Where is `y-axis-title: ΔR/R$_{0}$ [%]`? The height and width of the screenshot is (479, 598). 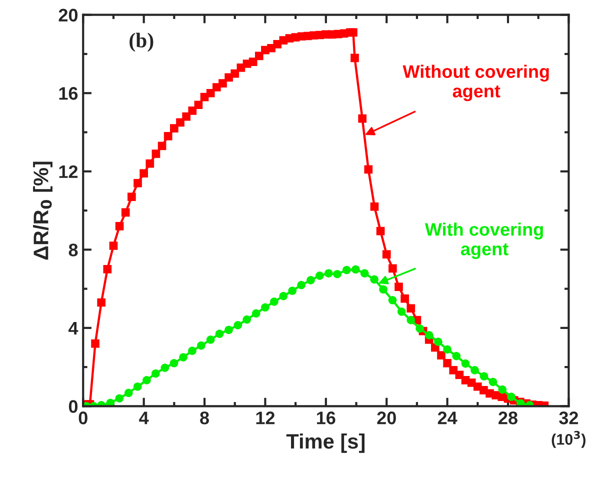 y-axis-title: ΔR/R$_{0}$ [%] is located at coordinates (42, 211).